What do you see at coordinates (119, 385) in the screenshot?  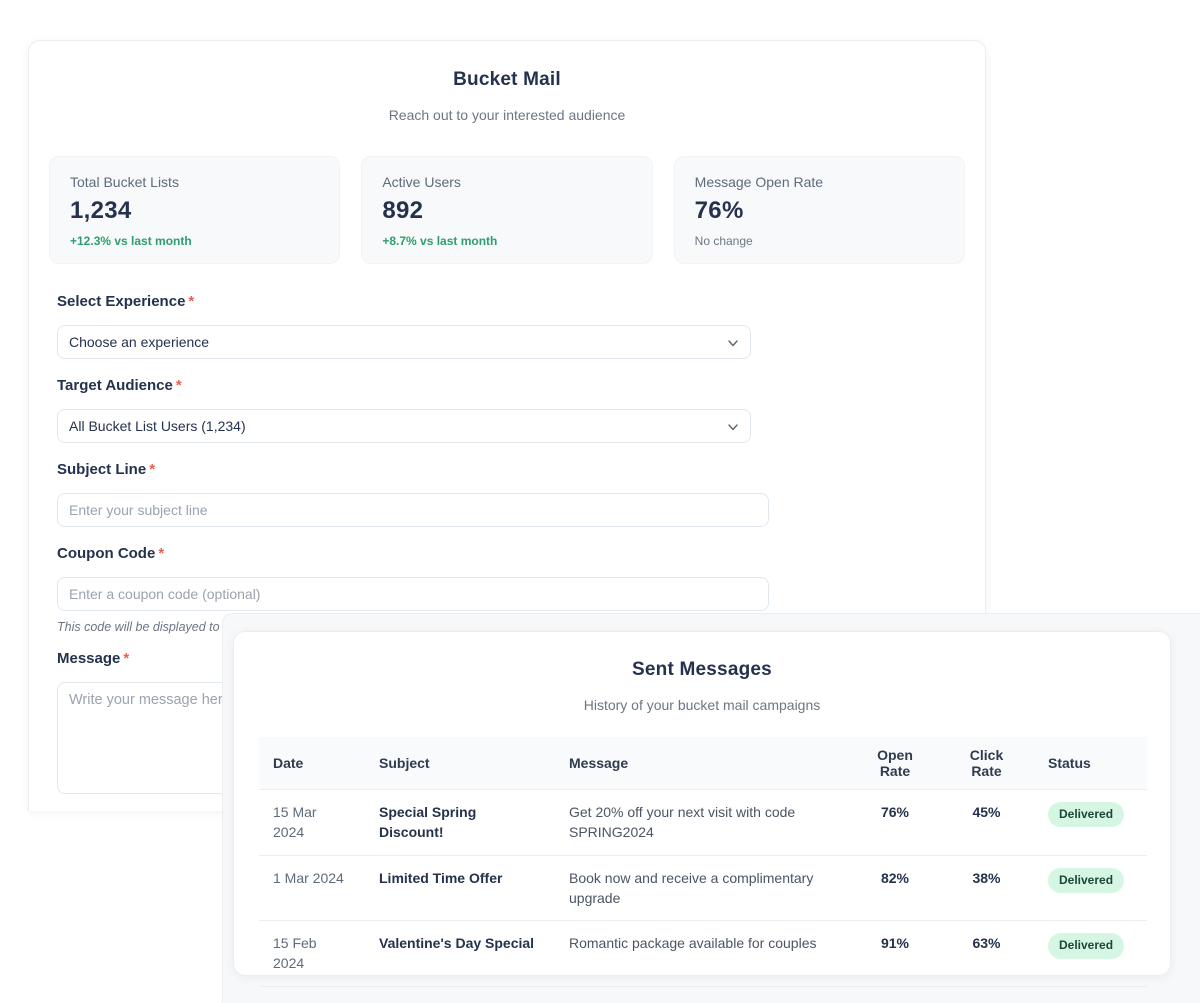 I see `target-audience-label: Target Audience *` at bounding box center [119, 385].